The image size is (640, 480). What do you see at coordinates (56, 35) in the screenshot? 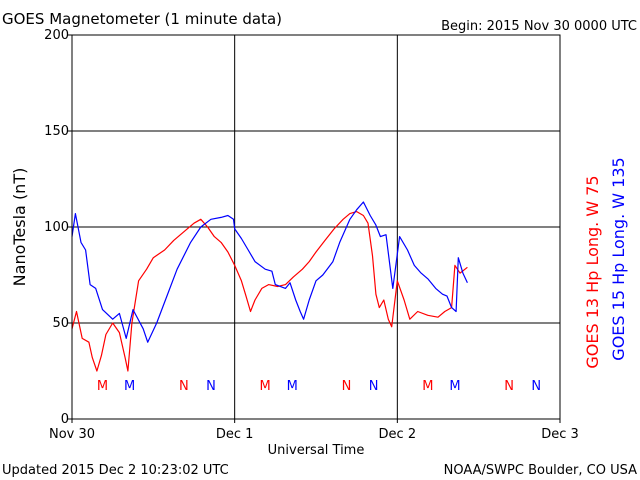
I see `y-tick-label: 200` at bounding box center [56, 35].